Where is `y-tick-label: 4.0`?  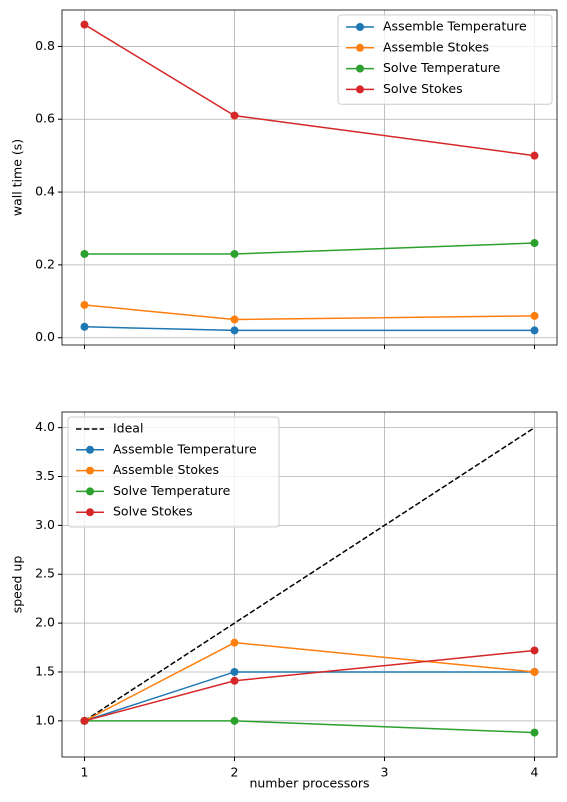 y-tick-label: 4.0 is located at coordinates (45, 426).